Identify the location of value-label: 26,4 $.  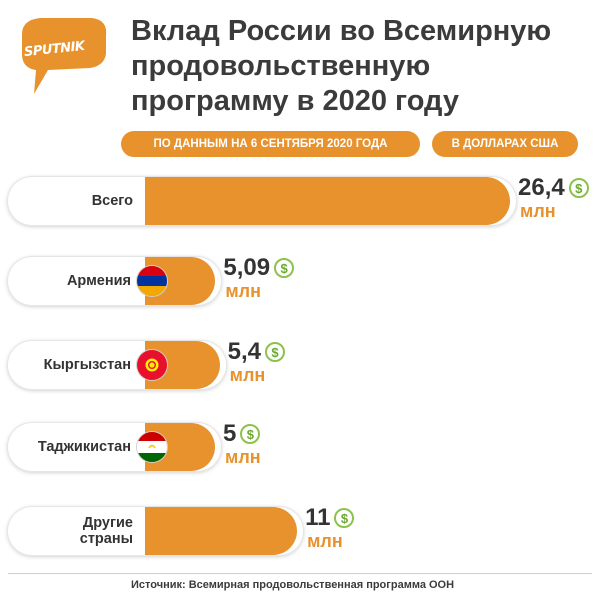
(553, 188).